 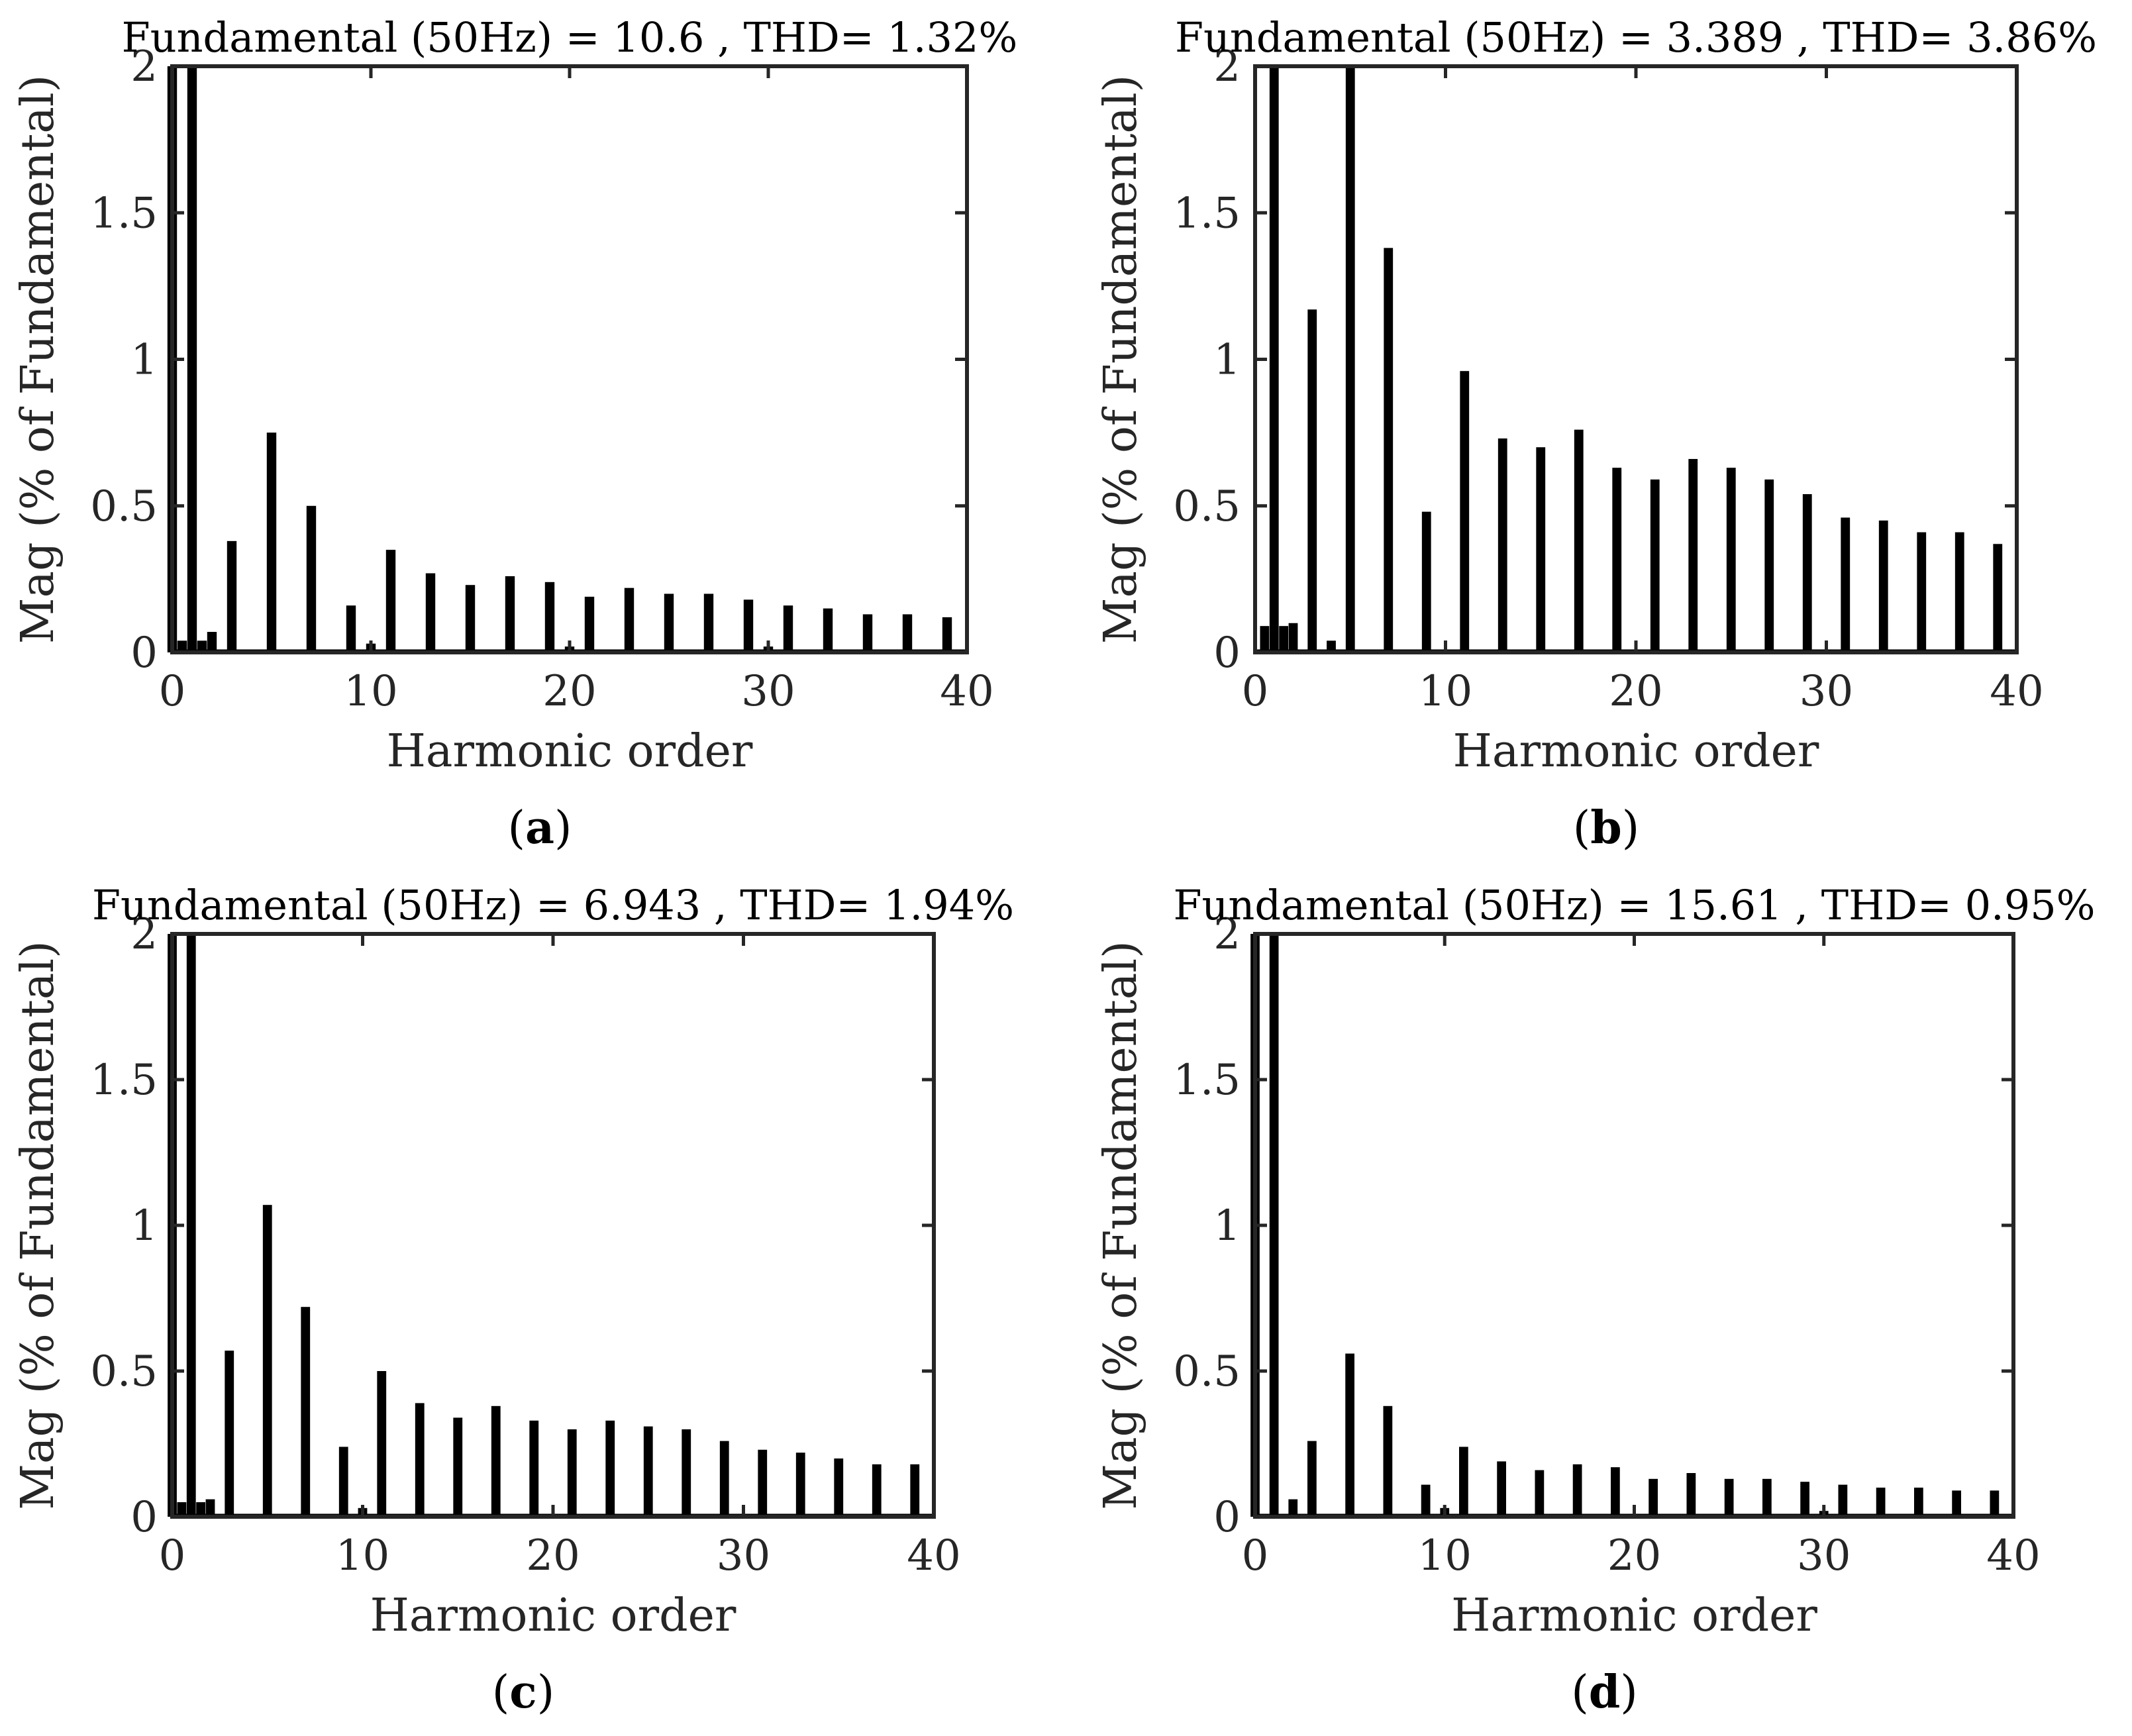 What do you see at coordinates (743, 1555) in the screenshot?
I see `x-tick-label-c-3: 30` at bounding box center [743, 1555].